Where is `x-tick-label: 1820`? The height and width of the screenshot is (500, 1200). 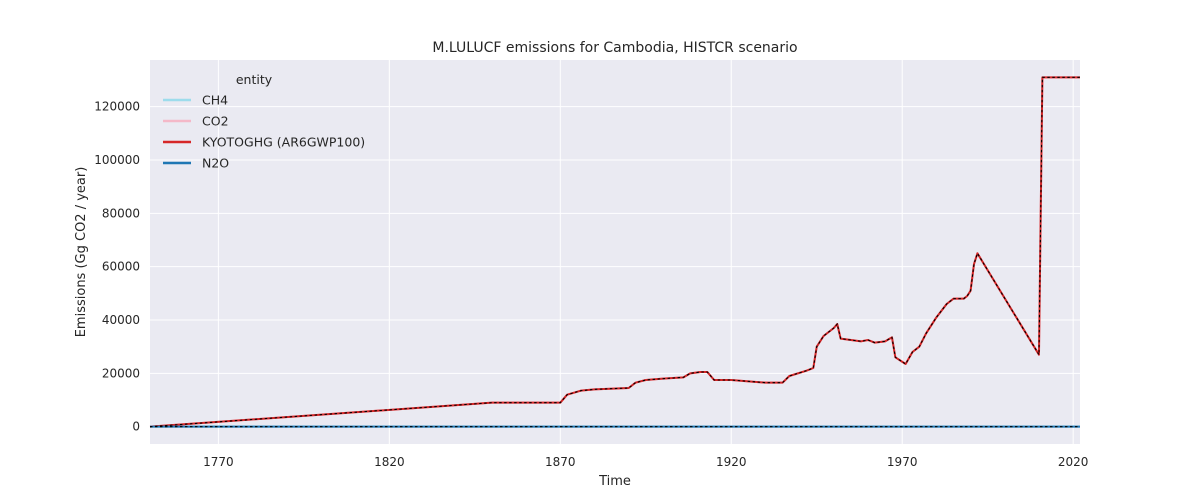 x-tick-label: 1820 is located at coordinates (389, 462).